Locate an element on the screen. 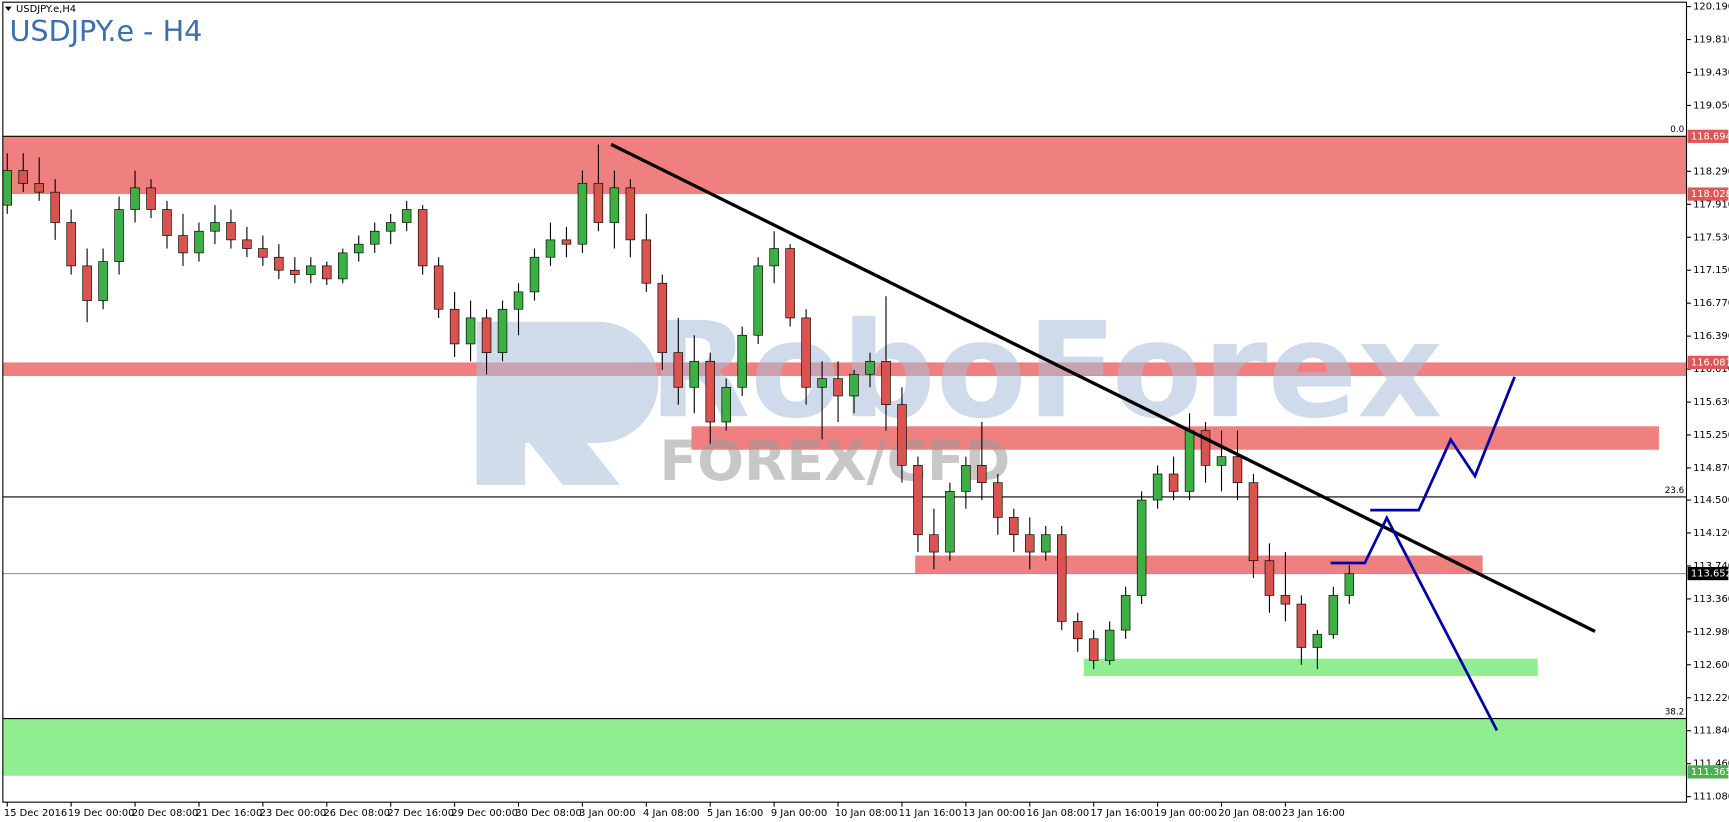  y-tick-label: 116.390 is located at coordinates (1711, 336).